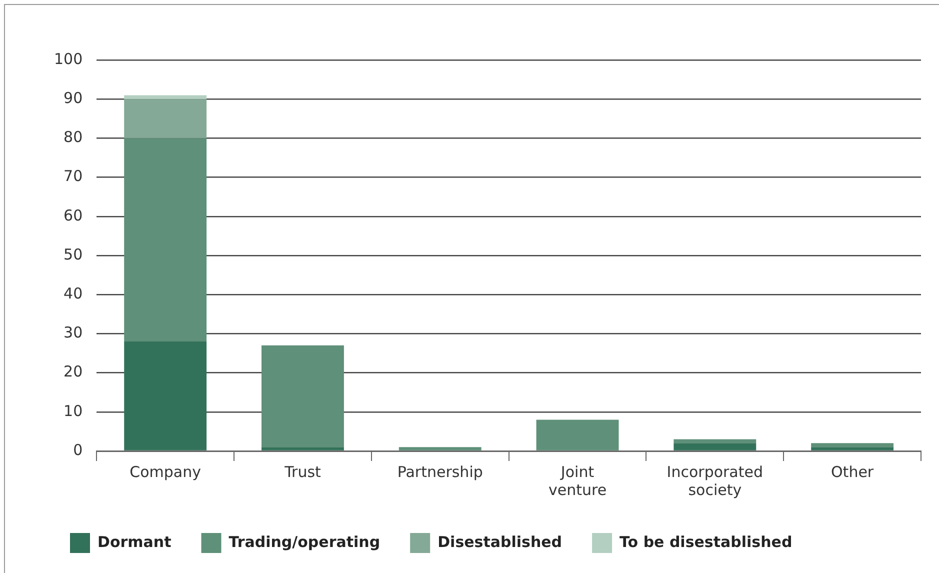 Image resolution: width=939 pixels, height=573 pixels. I want to click on x-tick-label: Other, so click(852, 471).